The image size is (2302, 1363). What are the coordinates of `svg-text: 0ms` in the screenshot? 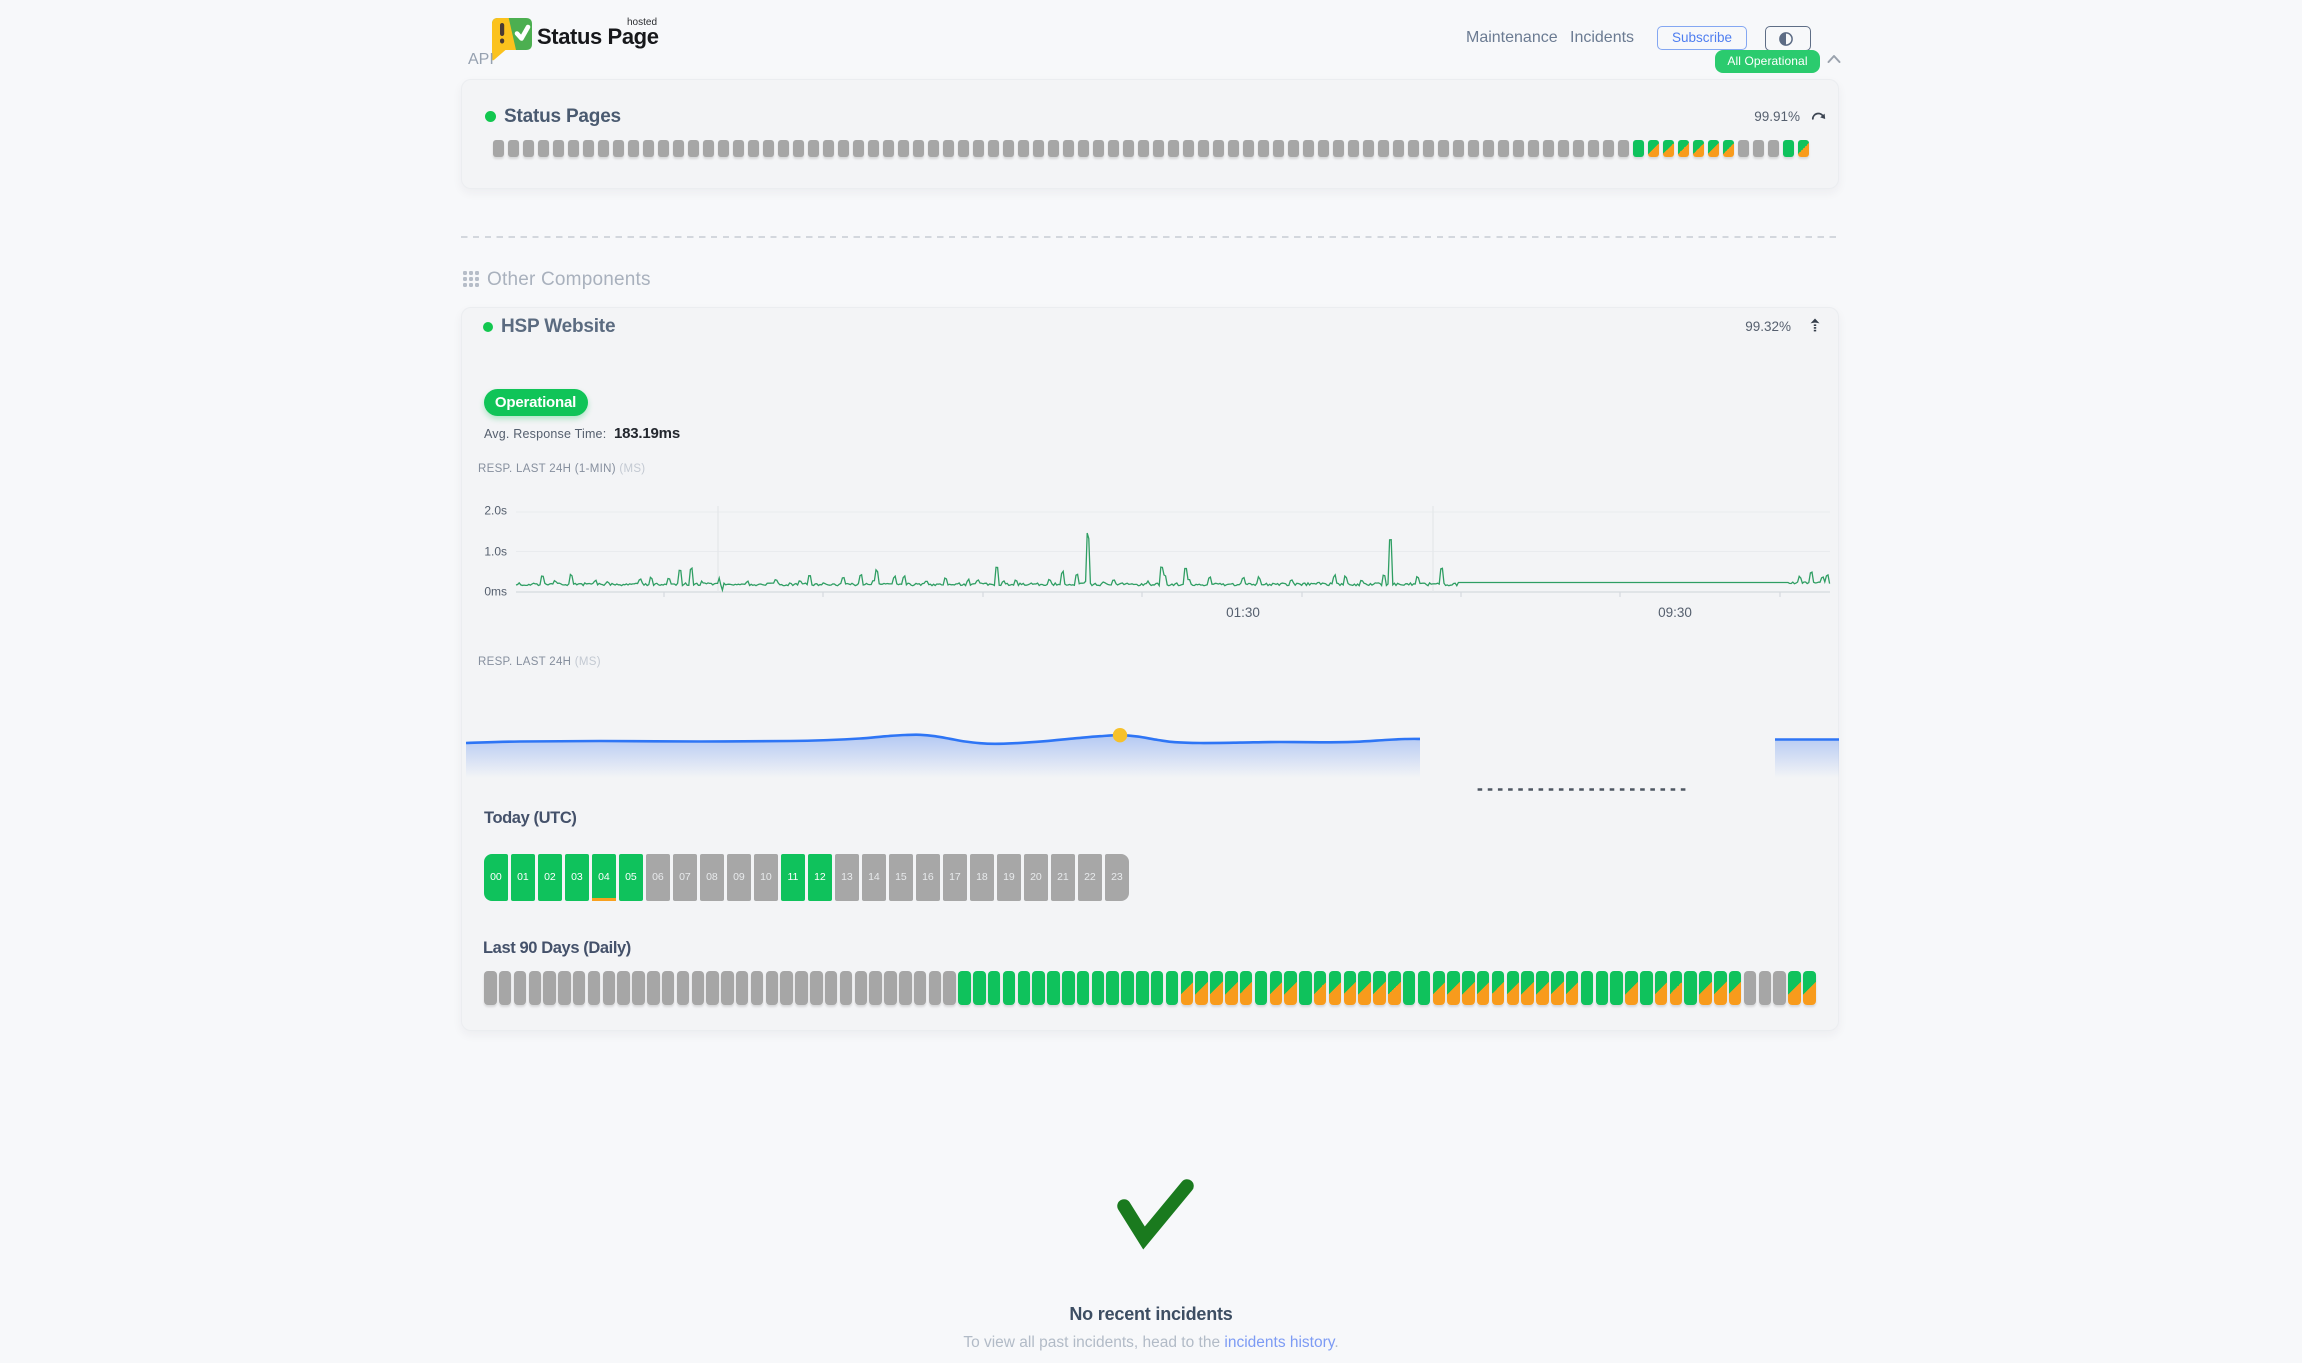 It's located at (495, 592).